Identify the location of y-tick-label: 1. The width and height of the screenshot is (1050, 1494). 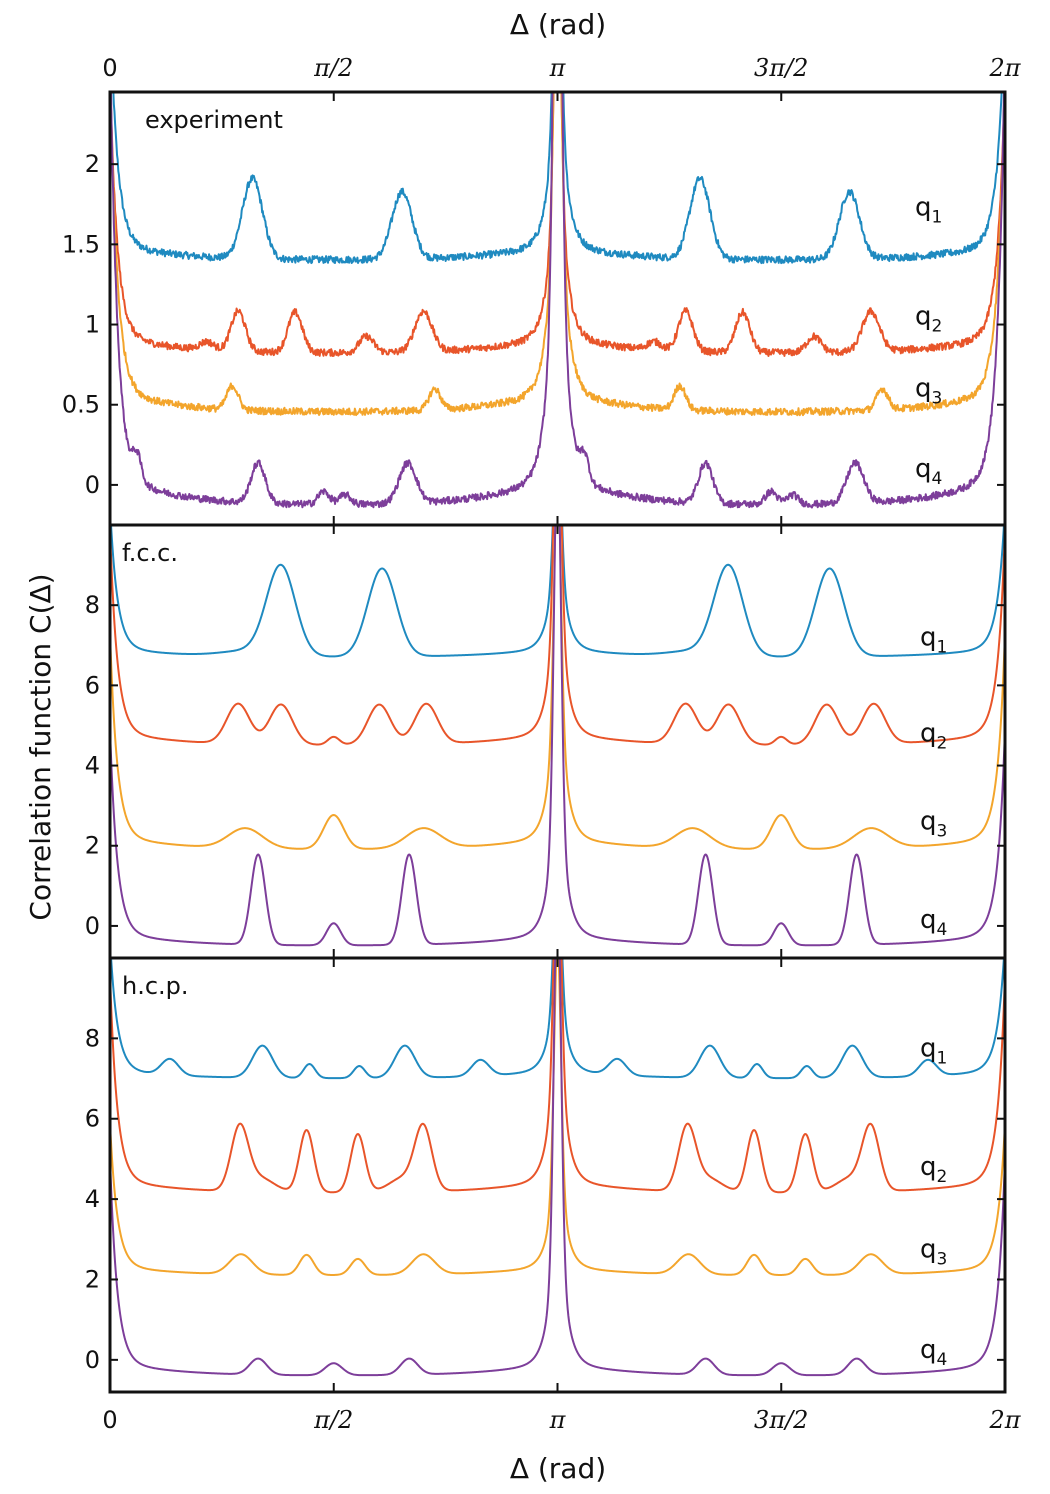
(92, 325).